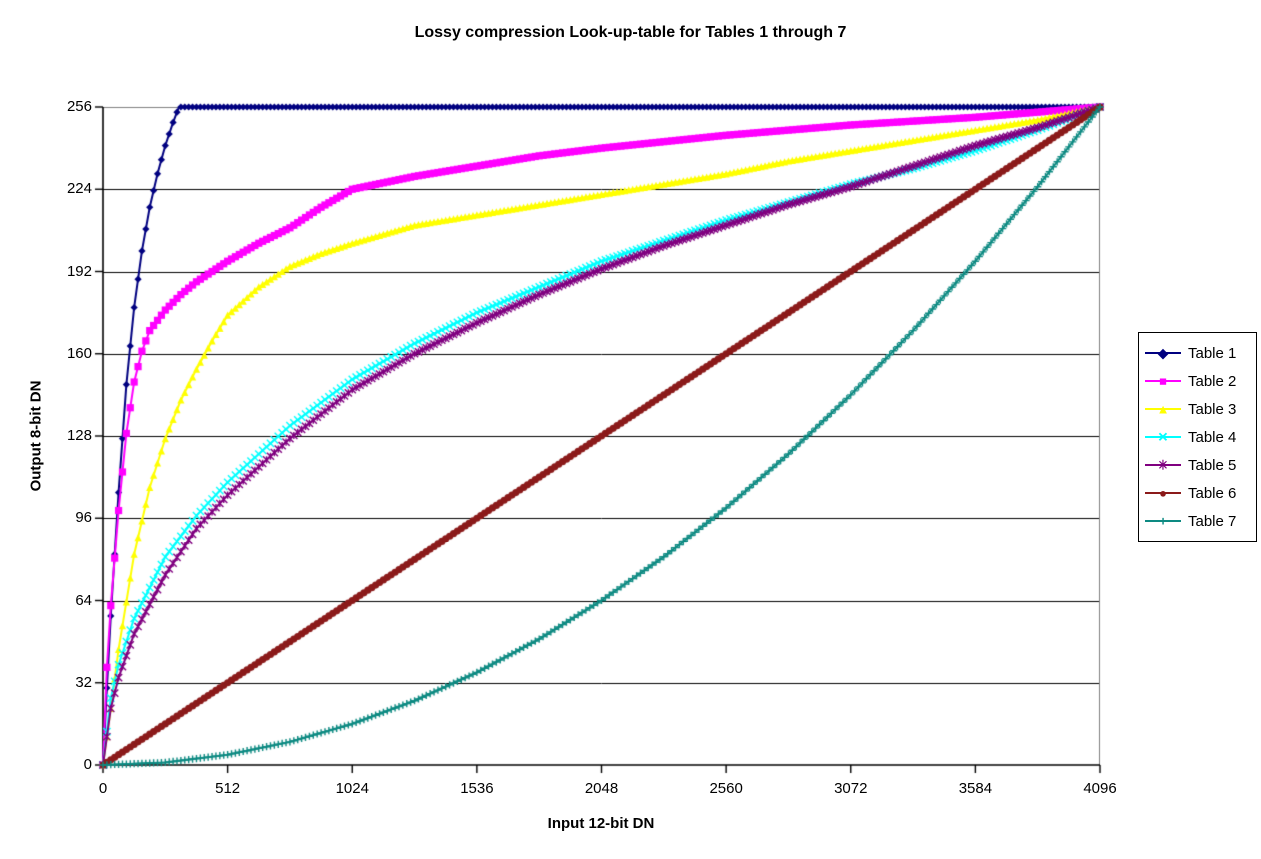 Image resolution: width=1261 pixels, height=859 pixels. What do you see at coordinates (79, 353) in the screenshot?
I see `y-tick-label: 160` at bounding box center [79, 353].